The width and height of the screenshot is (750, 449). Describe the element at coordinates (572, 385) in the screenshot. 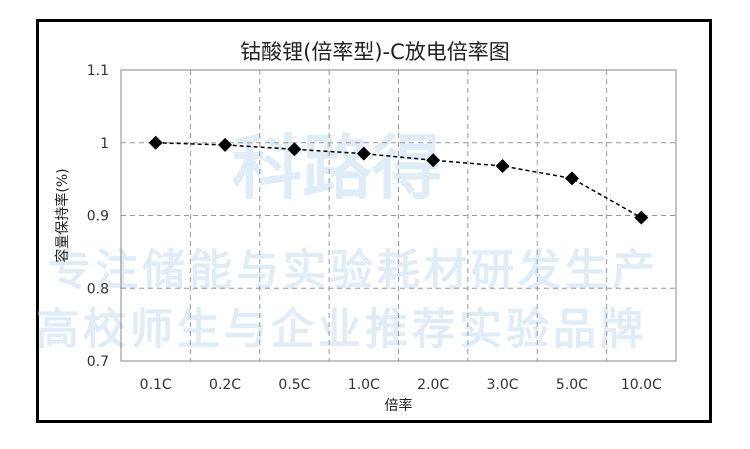

I see `x-tick-label: 5.0C` at that location.